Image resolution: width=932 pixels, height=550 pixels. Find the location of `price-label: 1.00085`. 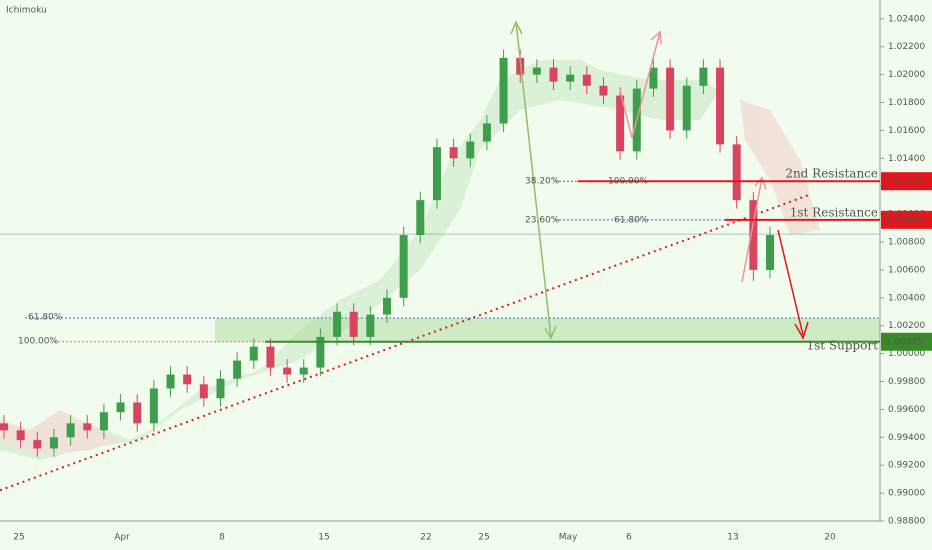

price-label: 1.00085 is located at coordinates (904, 342).